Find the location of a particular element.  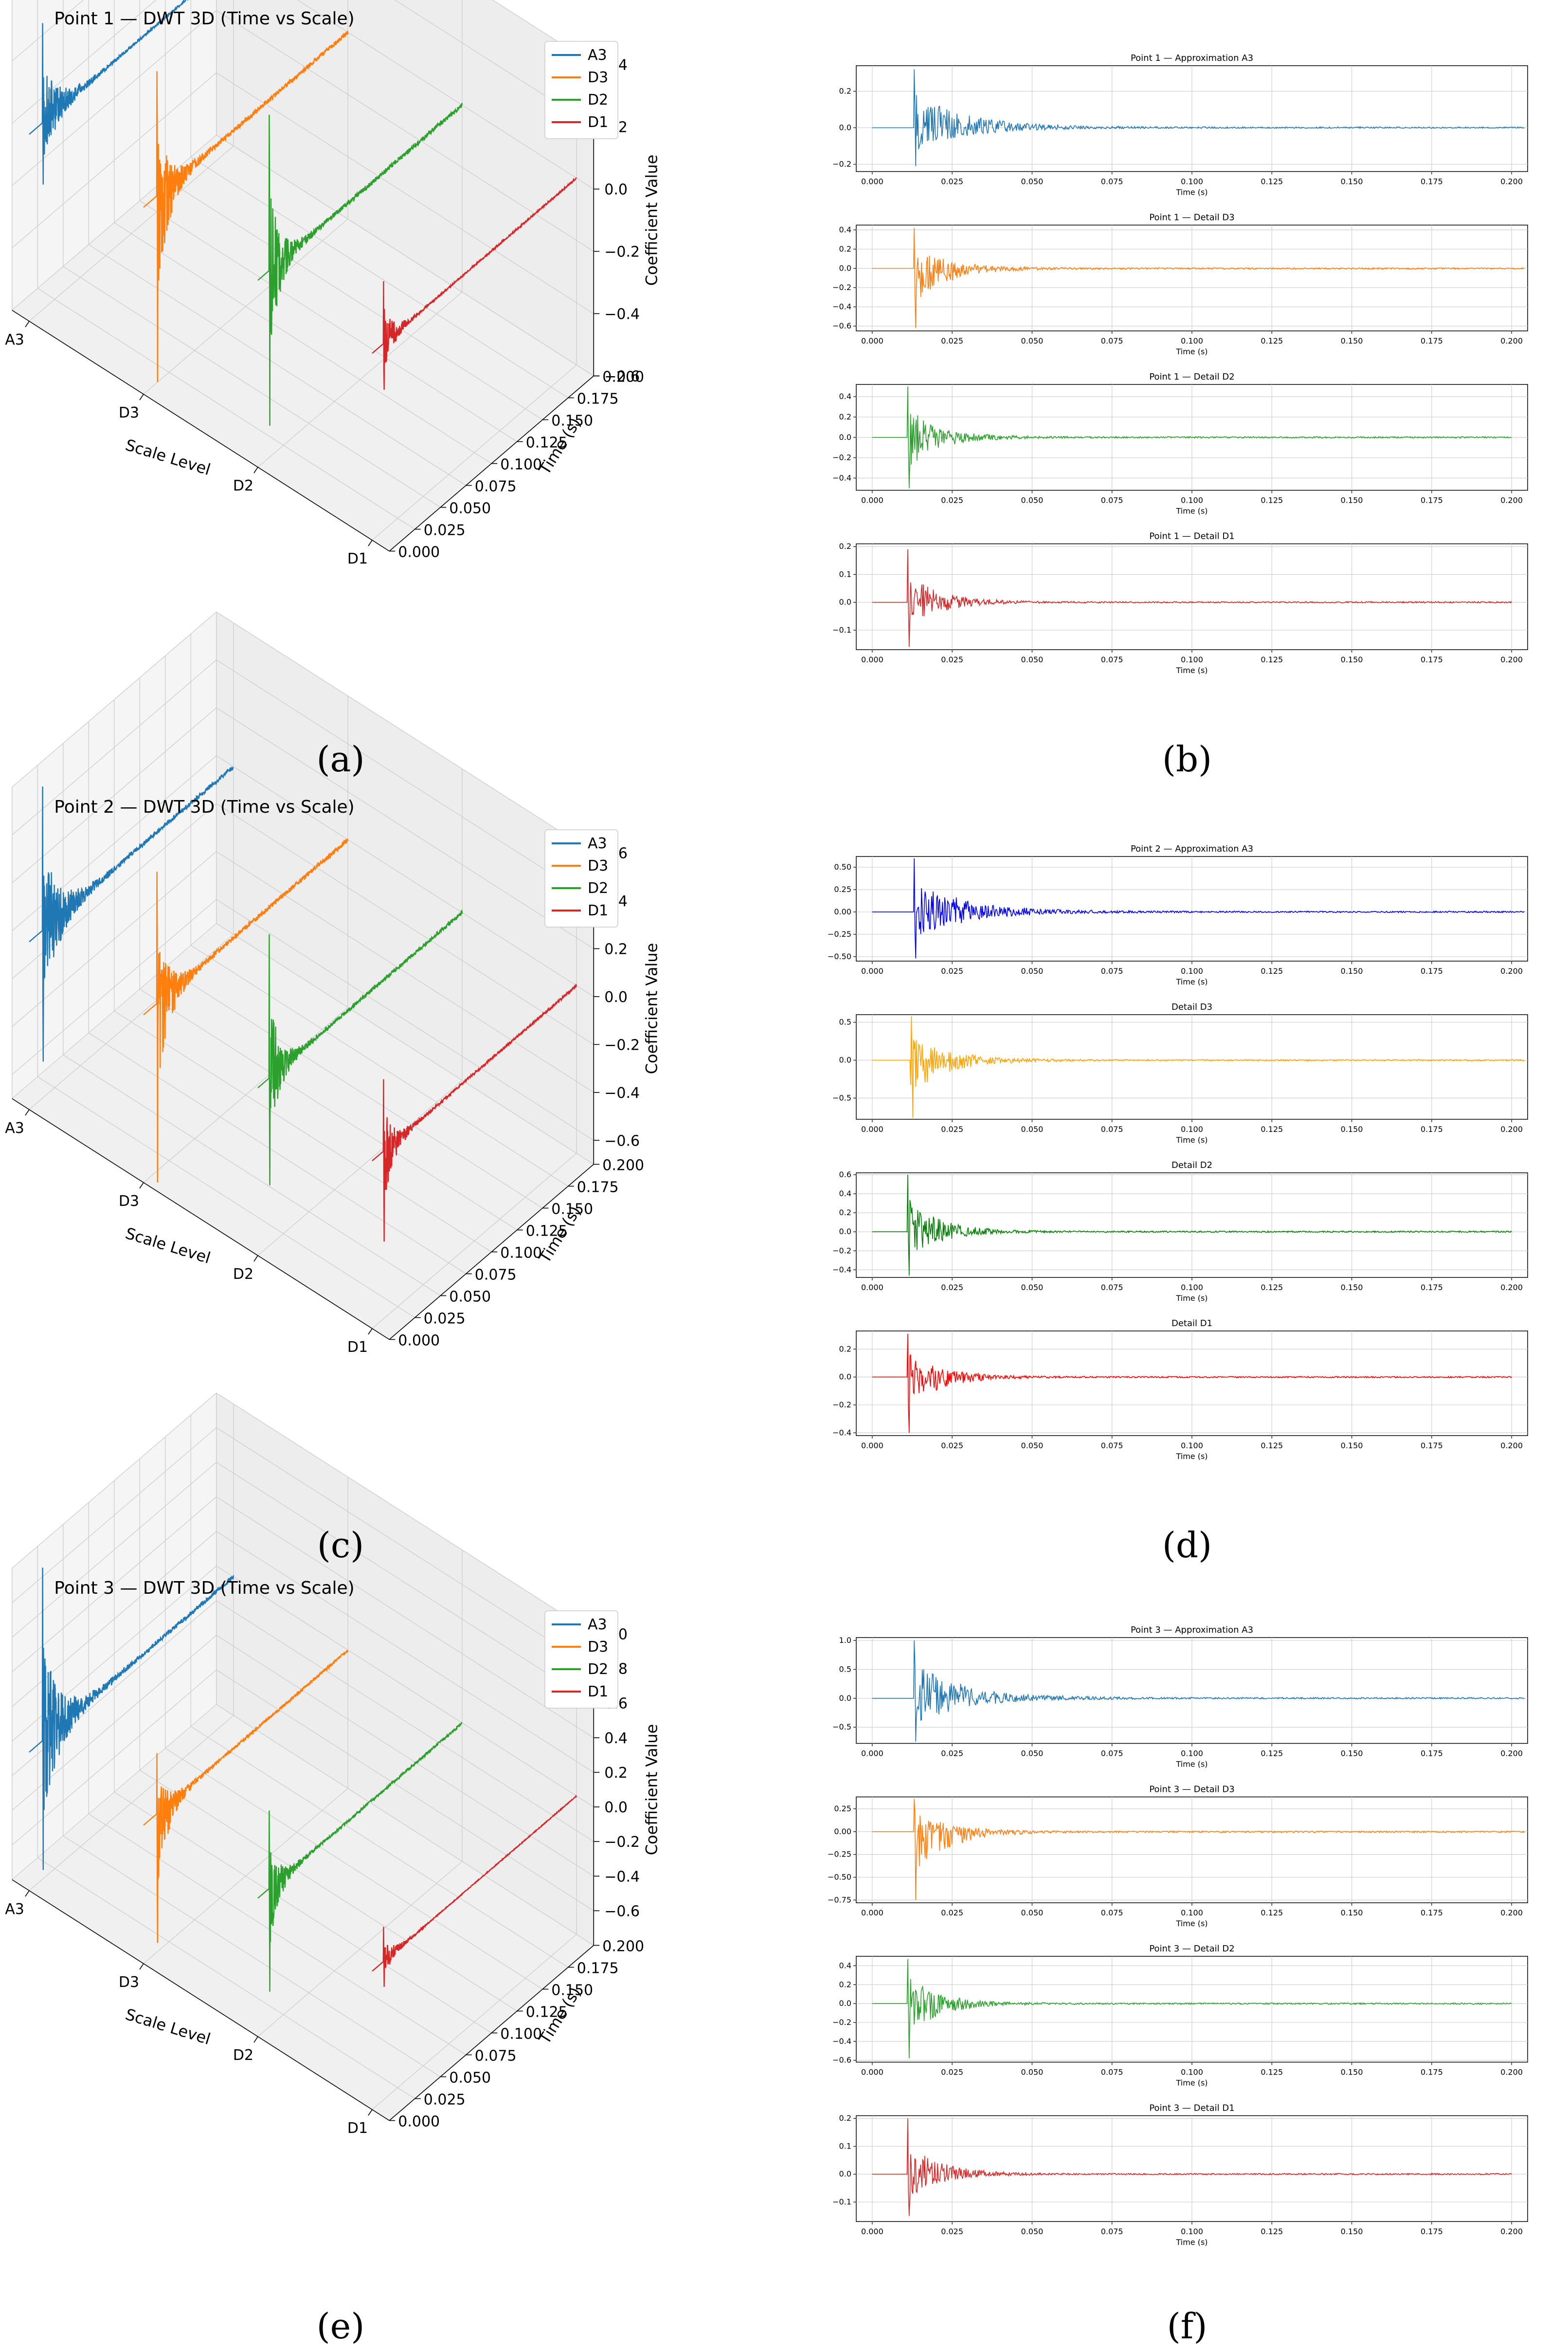

y-tick-label: 0.075 is located at coordinates (496, 2056).